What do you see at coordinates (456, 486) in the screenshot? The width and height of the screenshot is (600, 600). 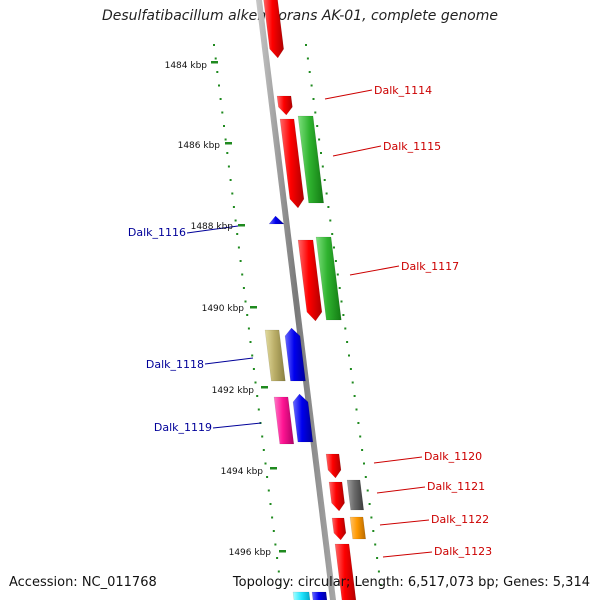 I see `gene-label-dalk-1121: Dalk_1121` at bounding box center [456, 486].